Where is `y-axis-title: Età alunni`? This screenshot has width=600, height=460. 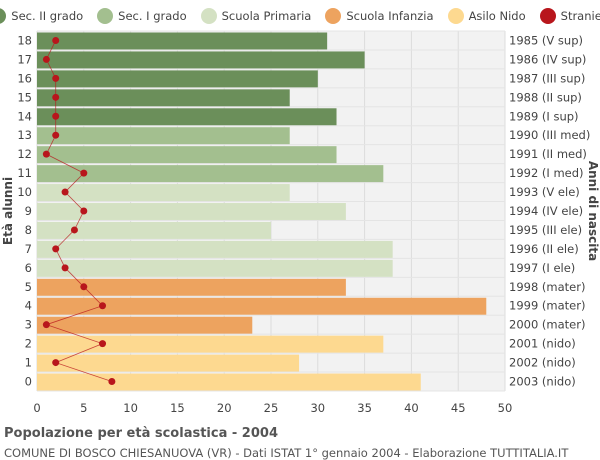 y-axis-title: Età alunni is located at coordinates (8, 211).